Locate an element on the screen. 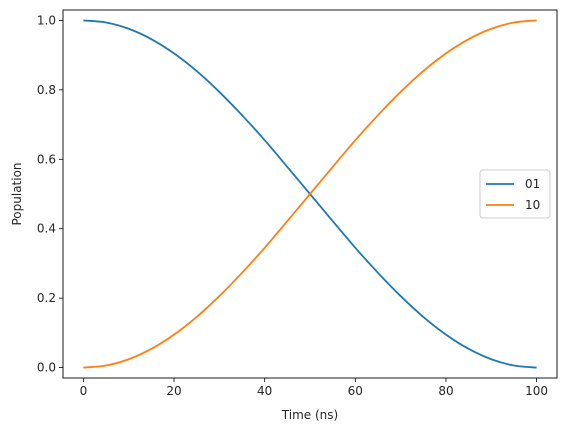 The height and width of the screenshot is (432, 567). y-tick-label: 1.0 is located at coordinates (46, 20).